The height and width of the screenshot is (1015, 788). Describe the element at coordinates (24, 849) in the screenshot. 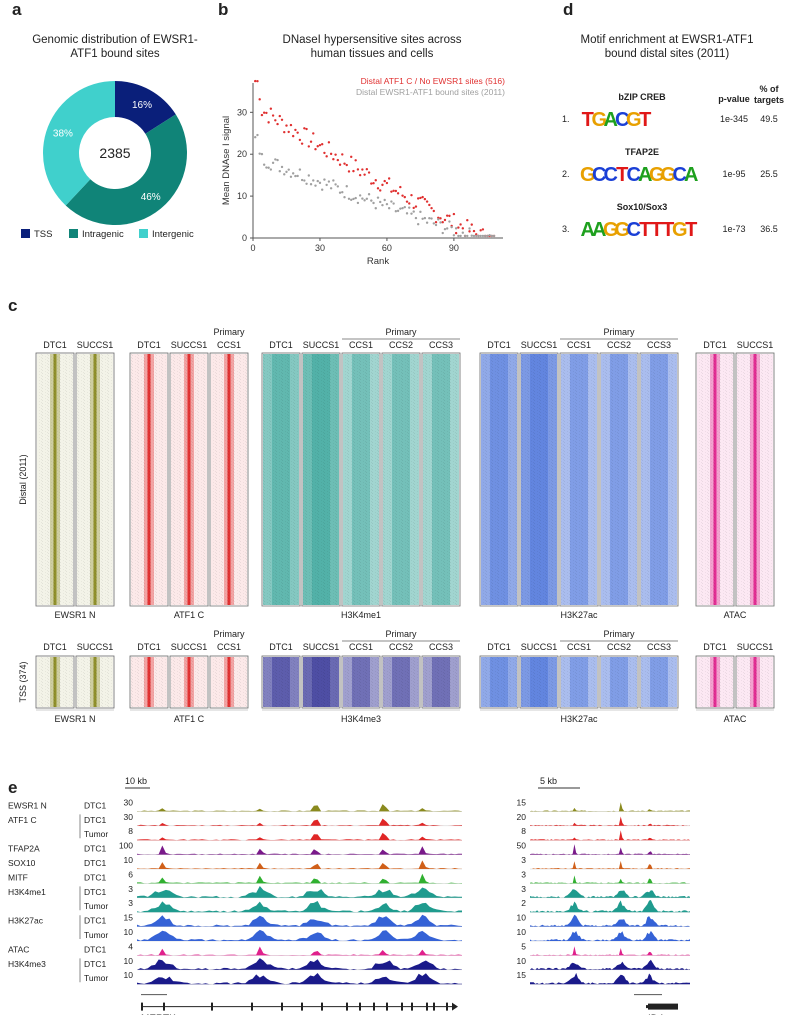

I see `track-group-label: TFAP2A` at that location.